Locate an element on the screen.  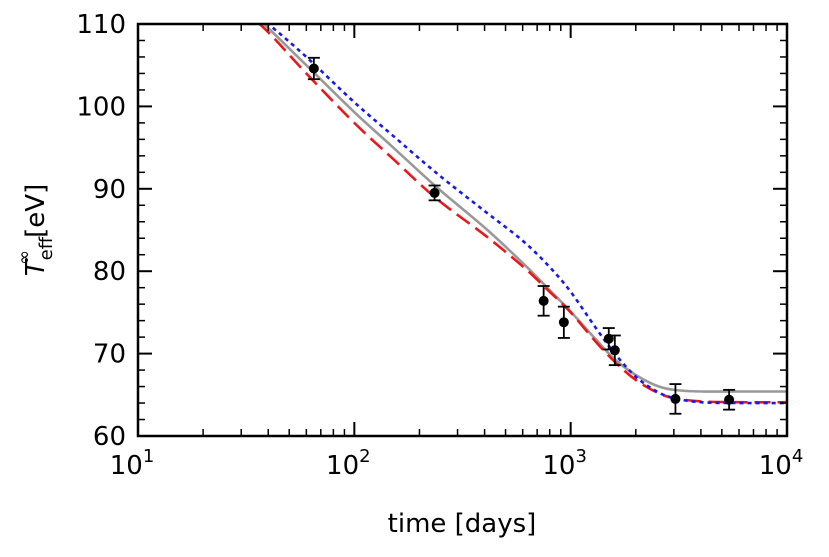
x-axis-label: time [days] is located at coordinates (462, 524).